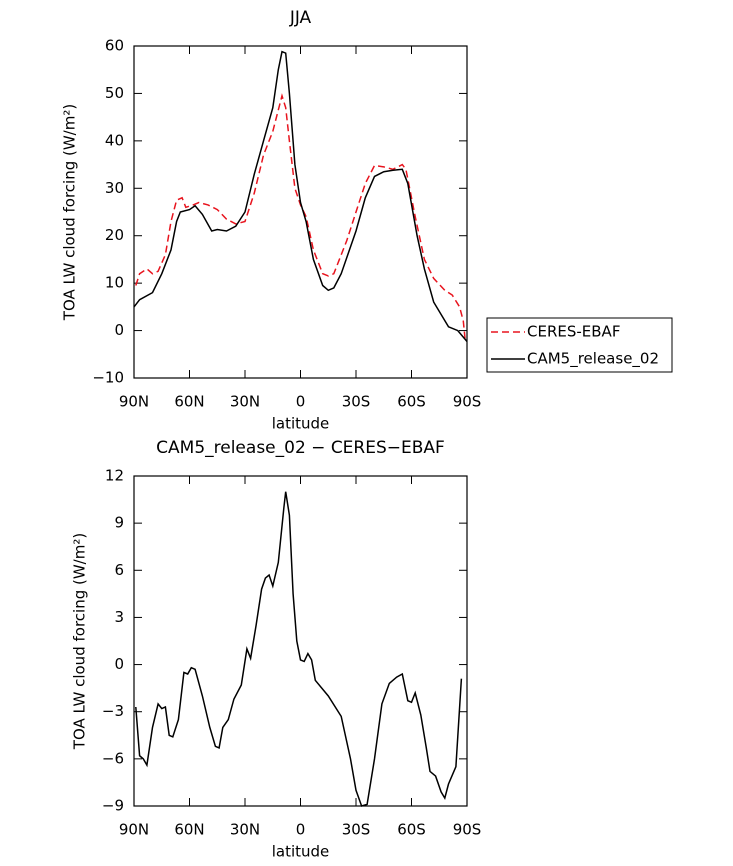 This screenshot has width=733, height=866. What do you see at coordinates (114, 93) in the screenshot?
I see `y-tick-label: 50` at bounding box center [114, 93].